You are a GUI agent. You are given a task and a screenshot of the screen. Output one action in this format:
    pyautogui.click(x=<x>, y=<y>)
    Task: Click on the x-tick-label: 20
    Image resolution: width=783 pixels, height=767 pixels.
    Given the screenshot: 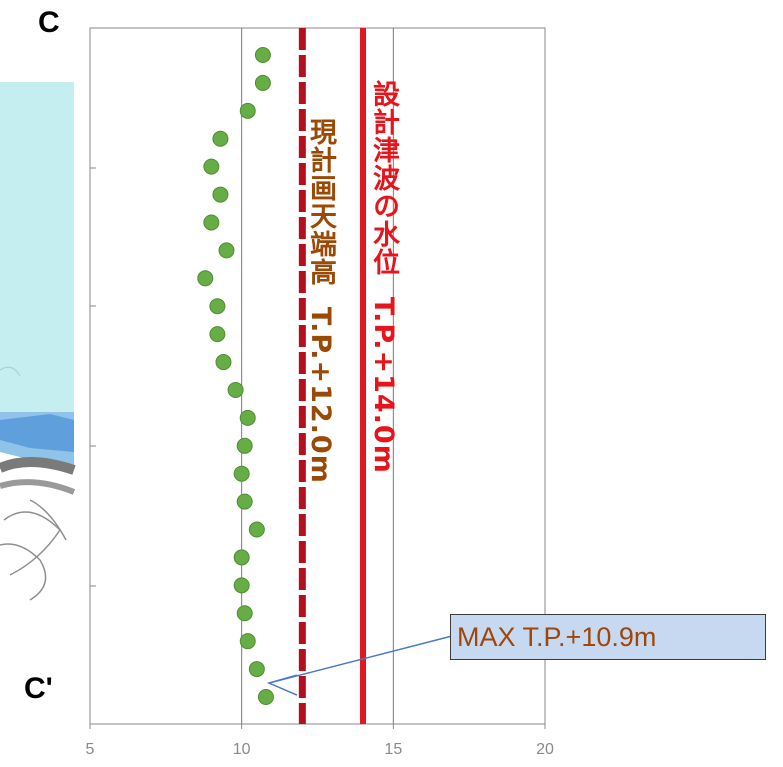 What is the action you would take?
    pyautogui.click(x=545, y=749)
    